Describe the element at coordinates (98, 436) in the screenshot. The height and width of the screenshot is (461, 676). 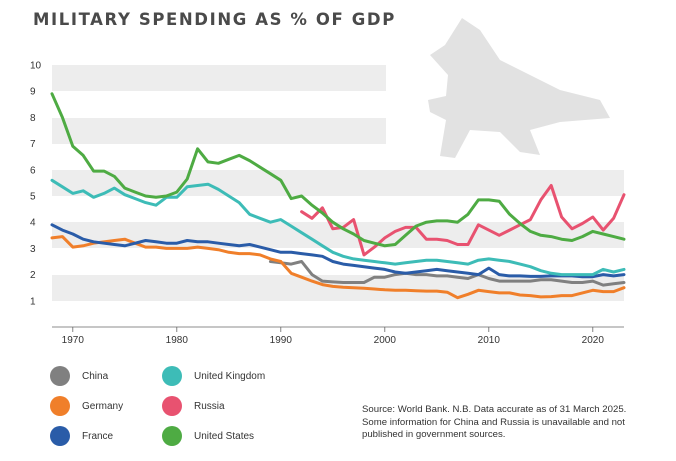
I see `legend-label-france: France` at that location.